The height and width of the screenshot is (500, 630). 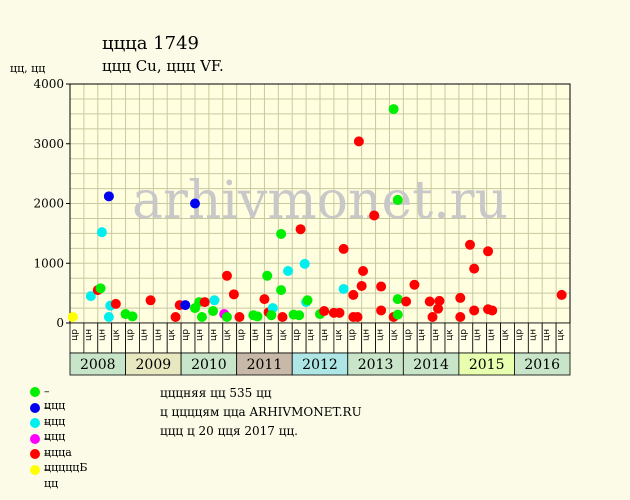 I want to click on y-tick-label: 3000, so click(x=48, y=144).